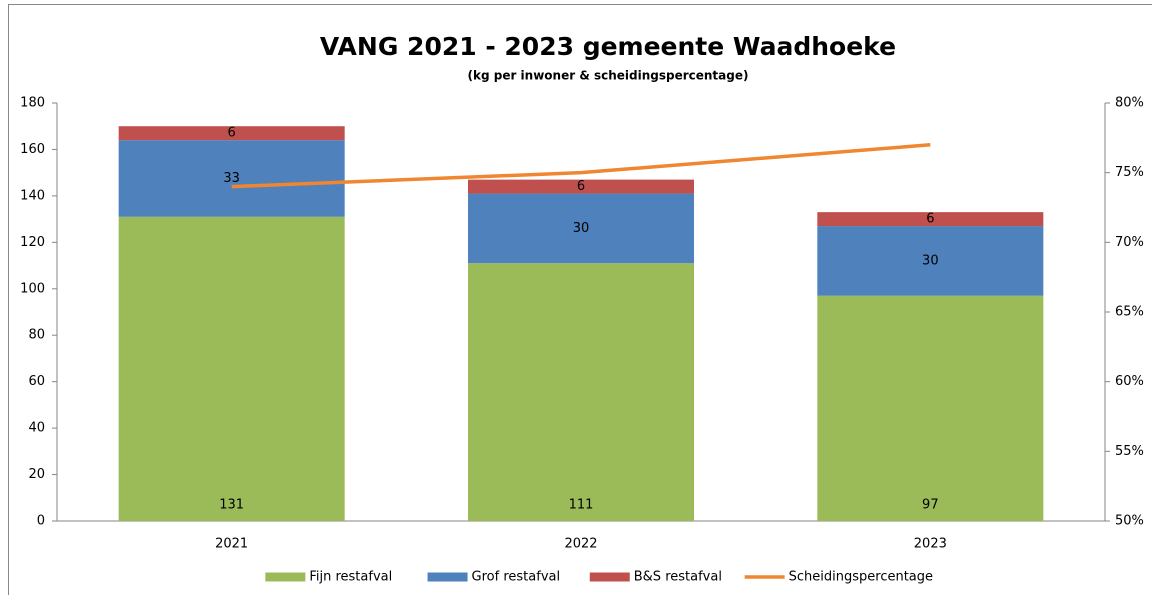 Image resolution: width=1152 pixels, height=595 pixels. Describe the element at coordinates (1129, 103) in the screenshot. I see `y2-tick-label: 80%` at that location.